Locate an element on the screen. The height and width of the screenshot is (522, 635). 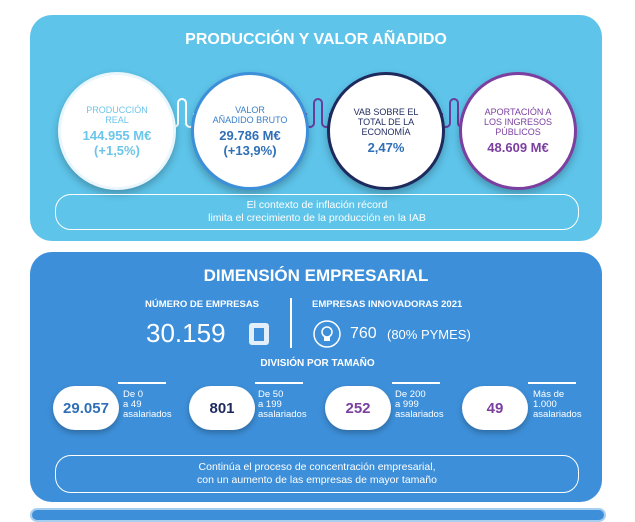
kpi-label: TOTAL DE LA is located at coordinates (386, 122).